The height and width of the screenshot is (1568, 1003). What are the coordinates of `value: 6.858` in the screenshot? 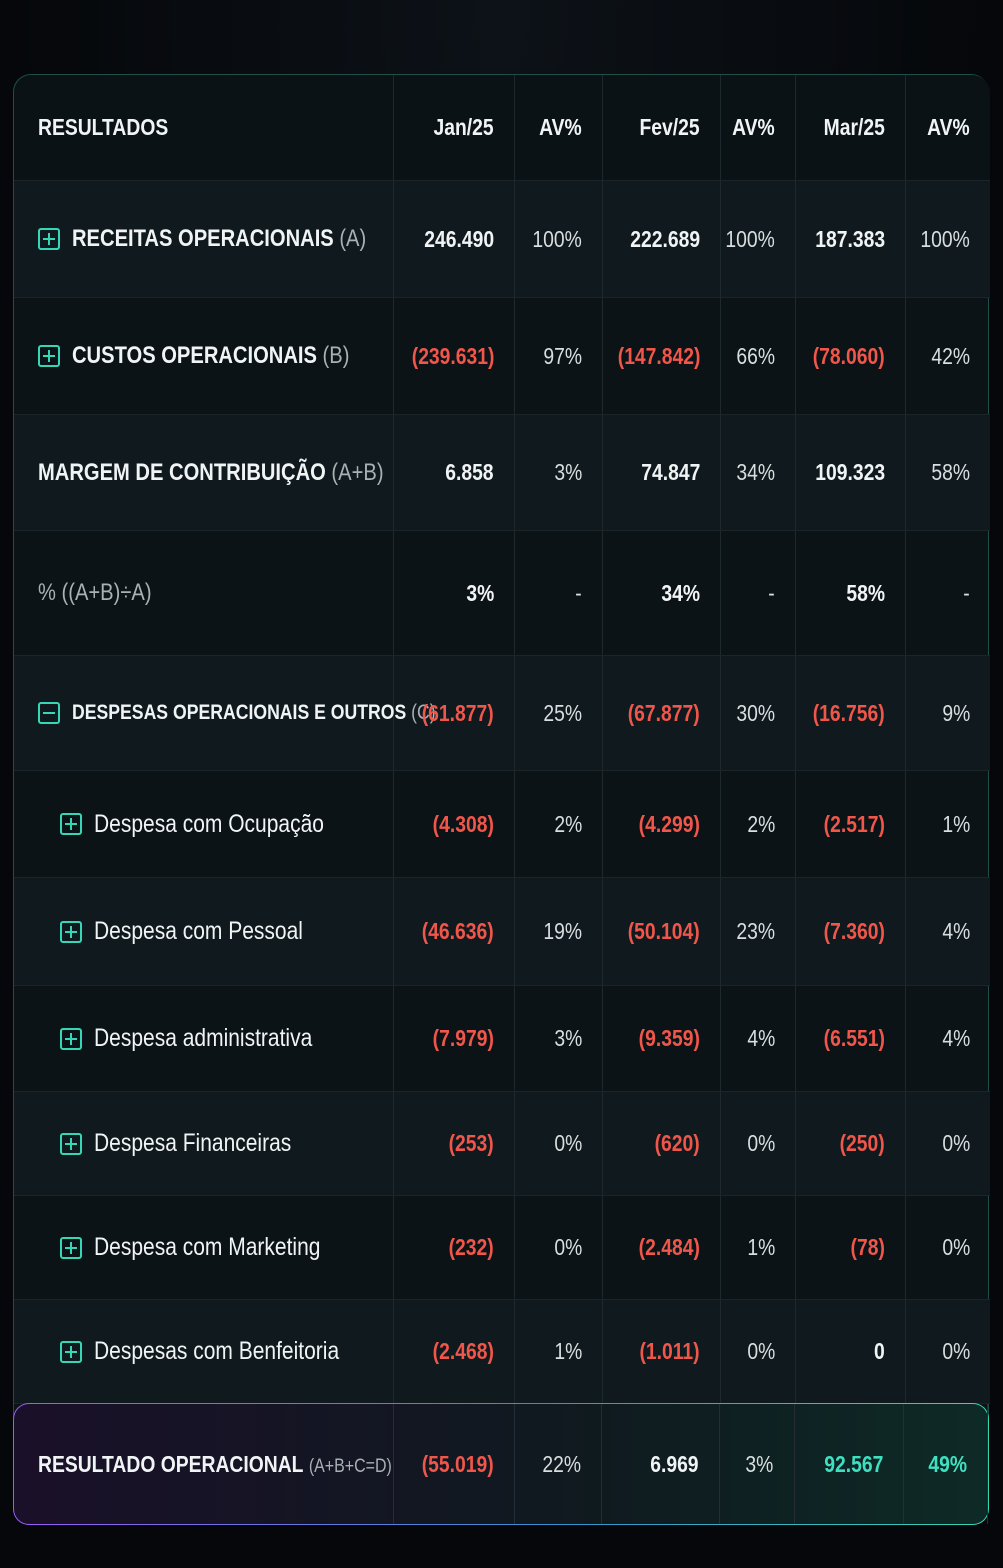 It's located at (469, 472).